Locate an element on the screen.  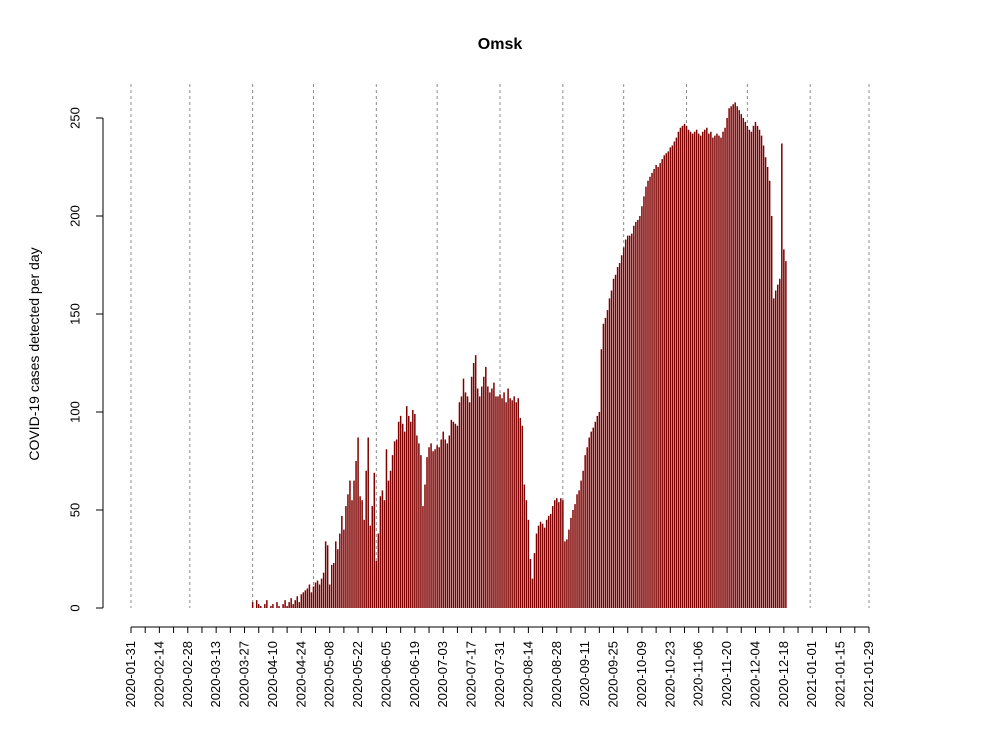
x-tick-label: 2020-01-31 is located at coordinates (130, 674).